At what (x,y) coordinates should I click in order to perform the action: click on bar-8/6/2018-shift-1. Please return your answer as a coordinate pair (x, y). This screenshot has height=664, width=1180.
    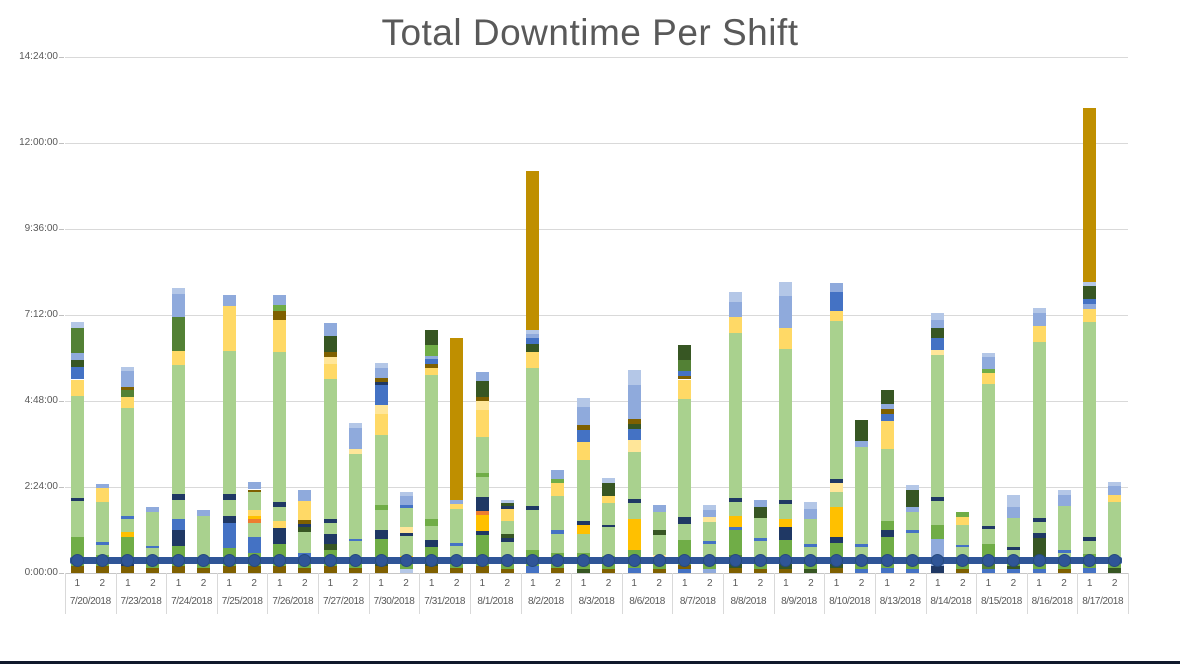
    Looking at the image, I should click on (634, 286).